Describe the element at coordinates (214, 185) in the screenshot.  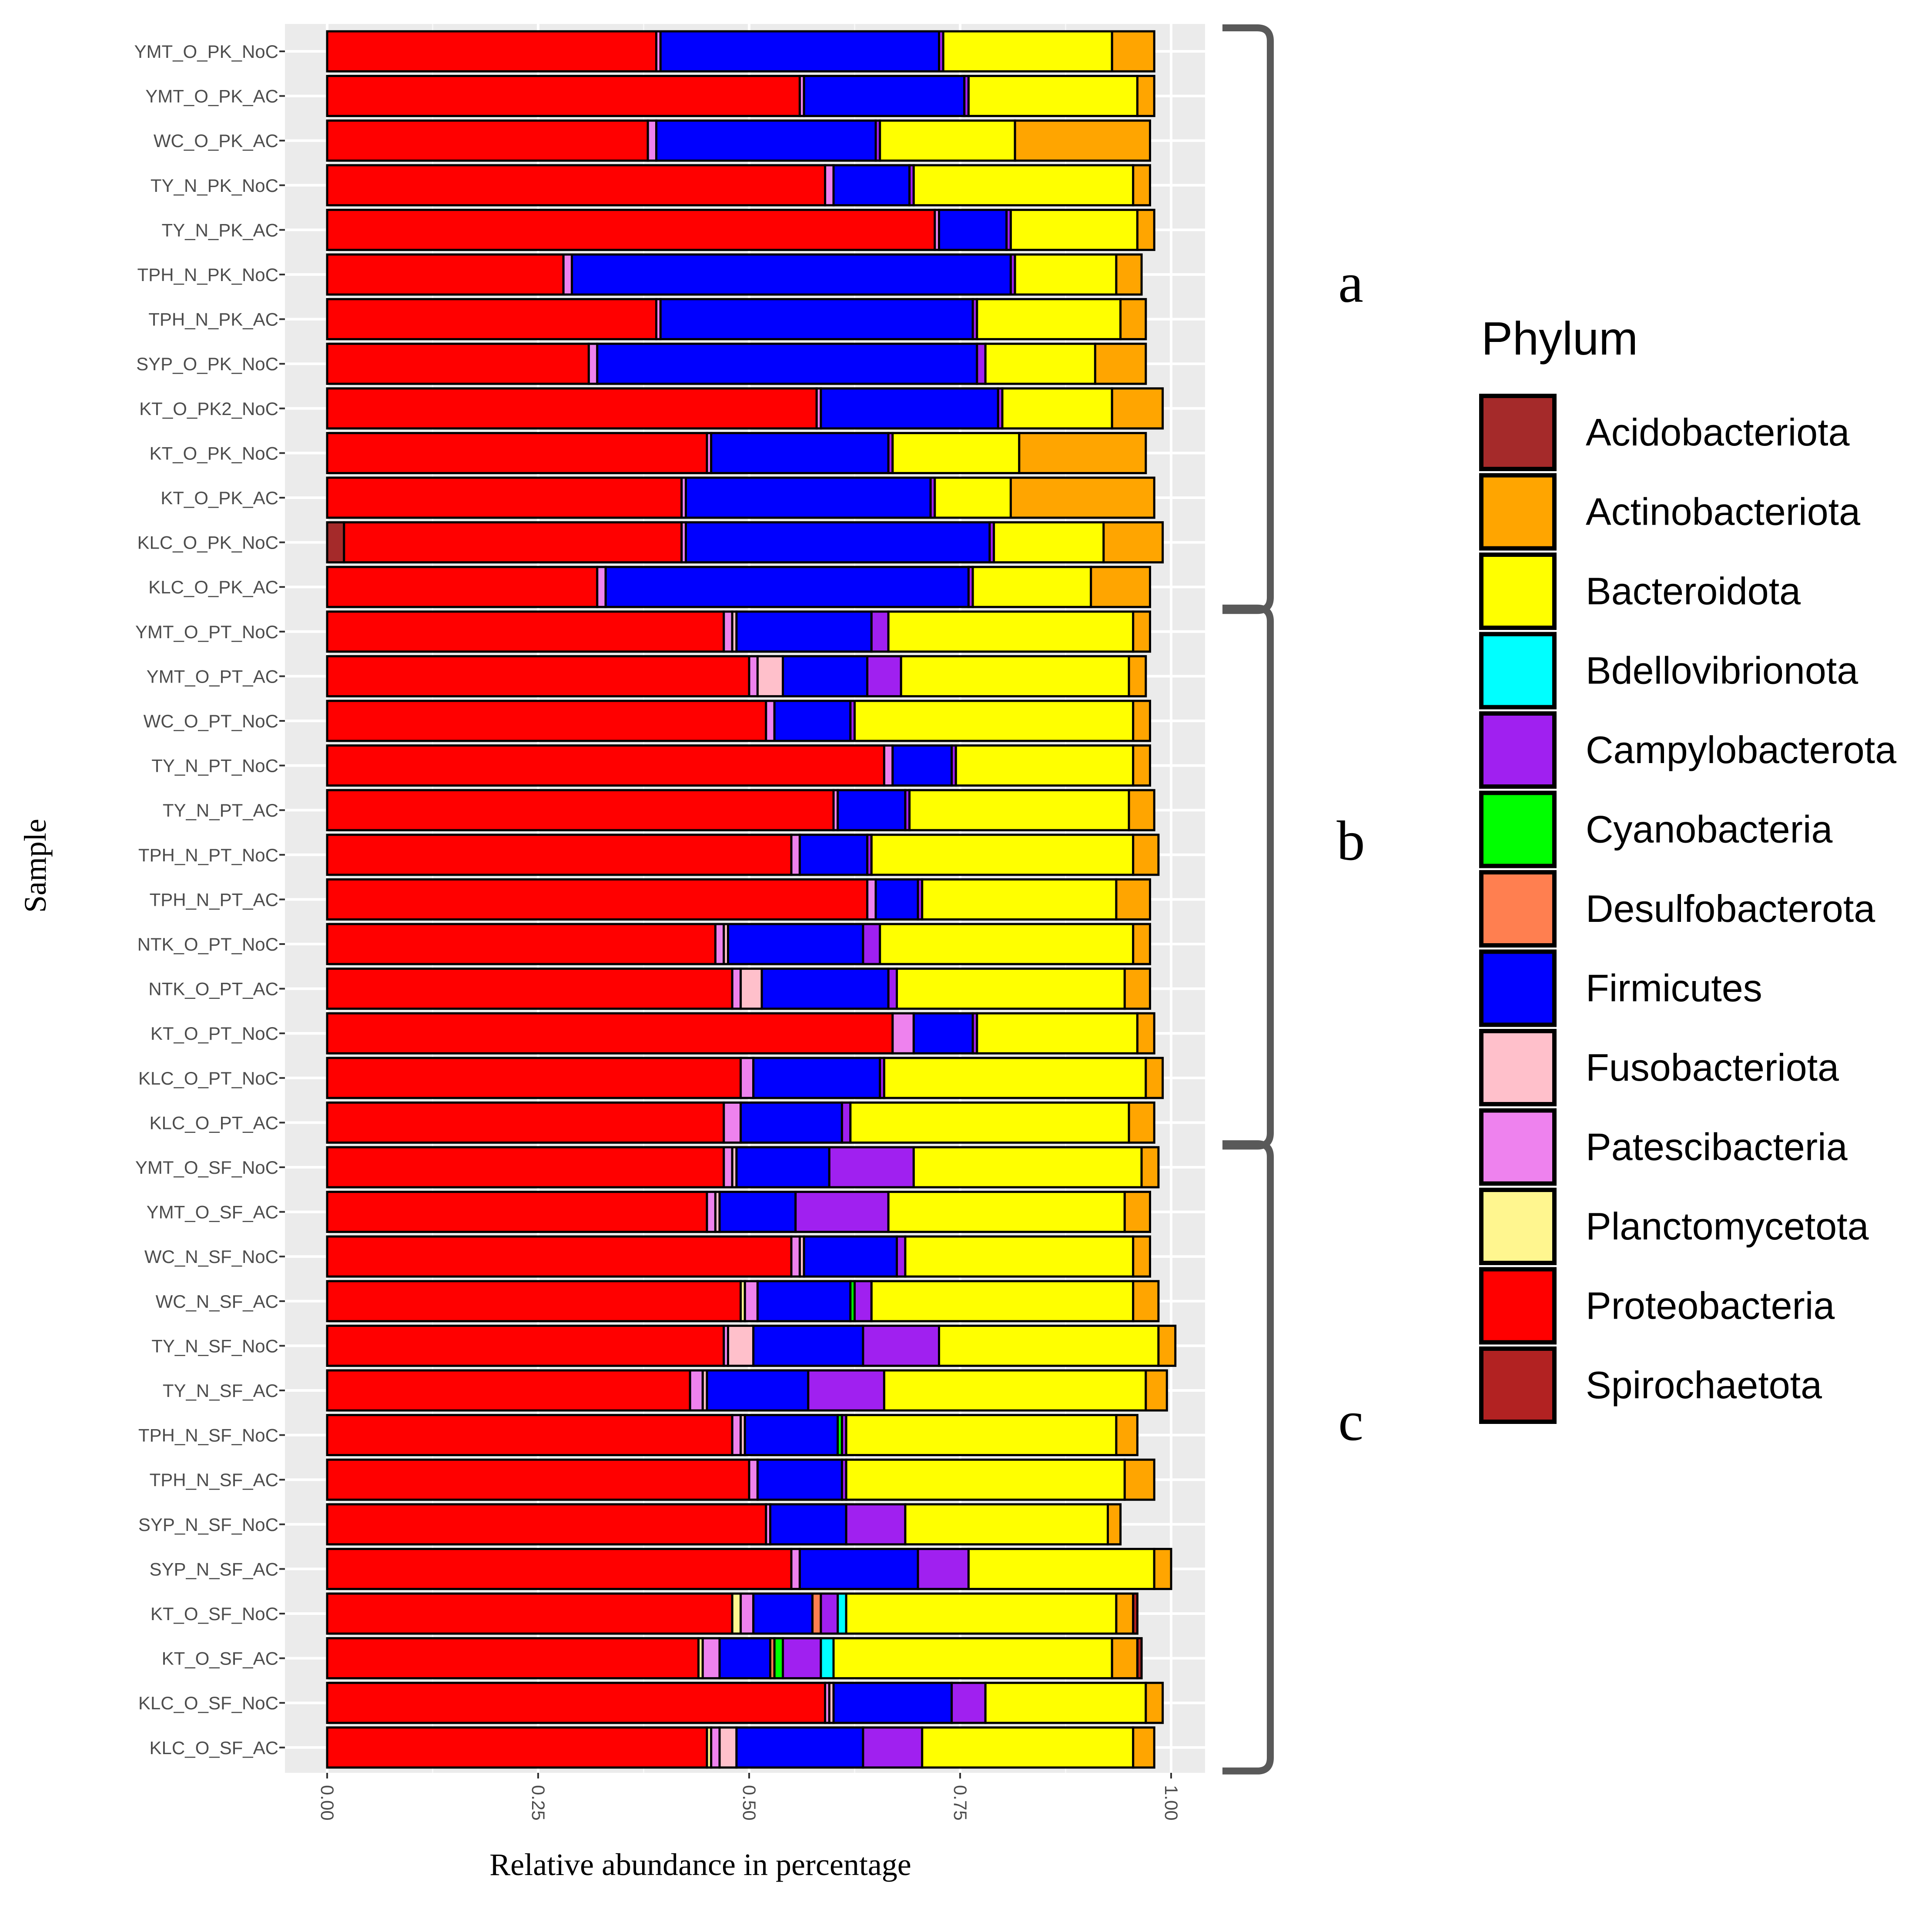
I see `y-tick-label: TY_N_PK_NoC` at that location.